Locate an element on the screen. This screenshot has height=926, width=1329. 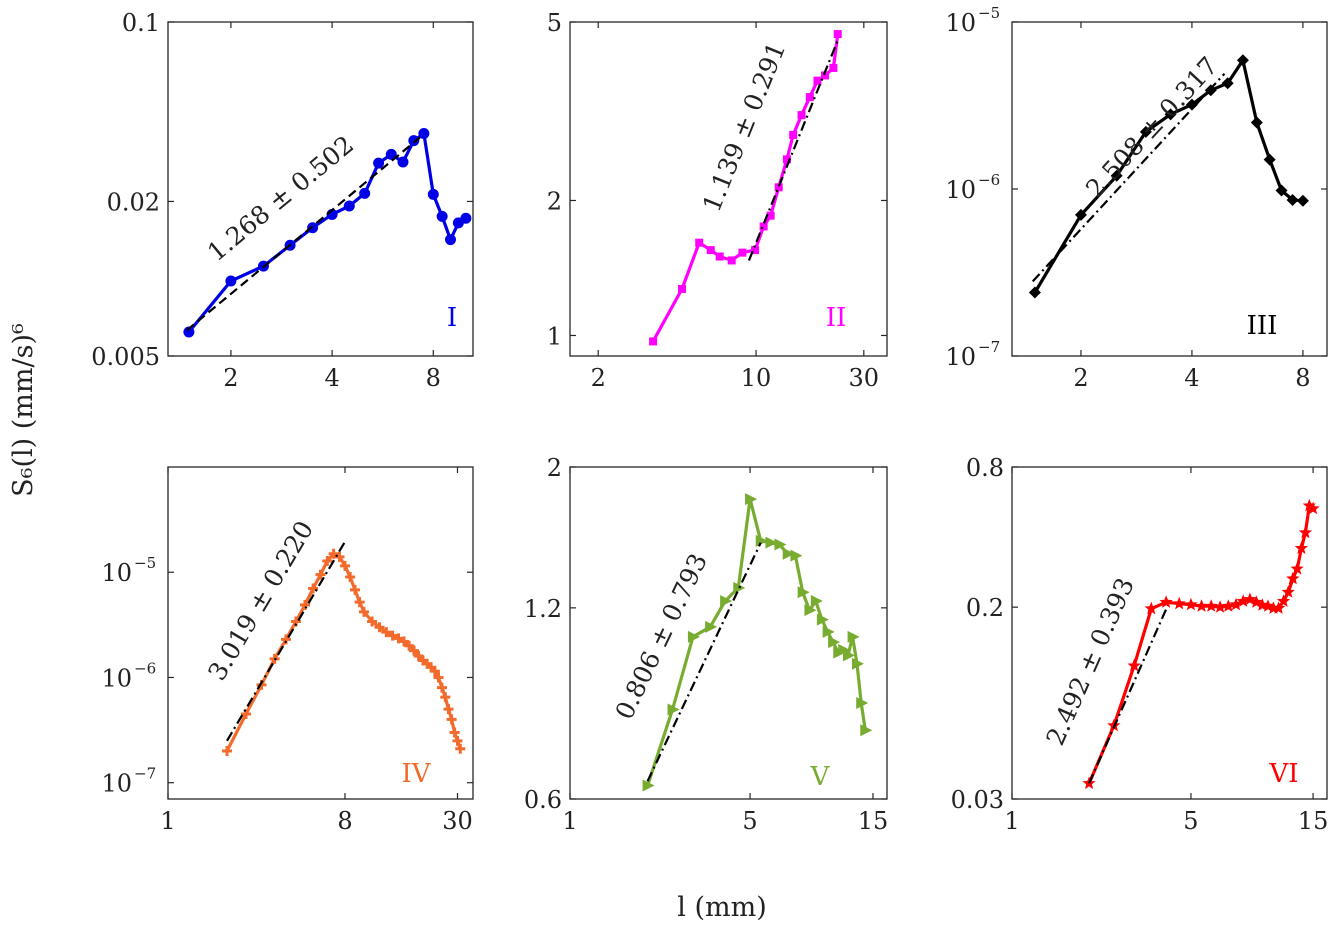
y-tick-label: 5 is located at coordinates (554, 23).